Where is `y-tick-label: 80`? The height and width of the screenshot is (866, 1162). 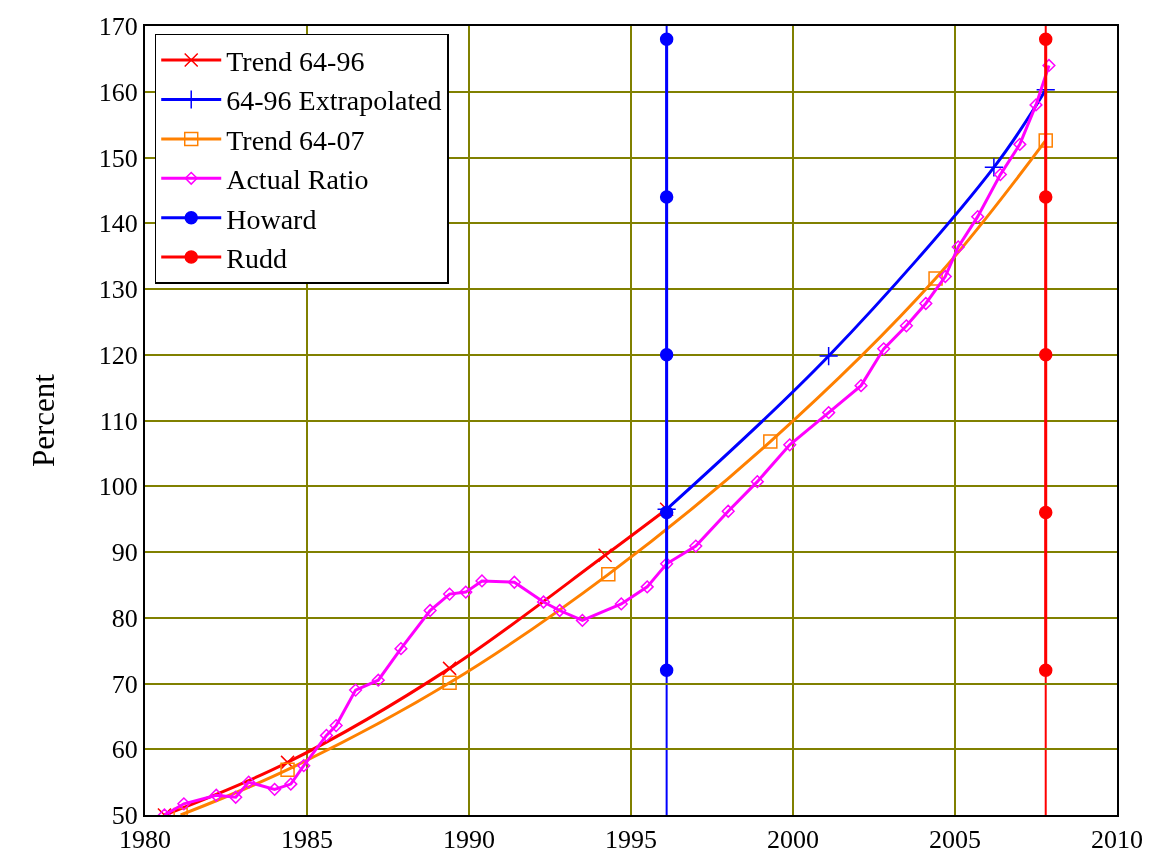
y-tick-label: 80 is located at coordinates (124, 618).